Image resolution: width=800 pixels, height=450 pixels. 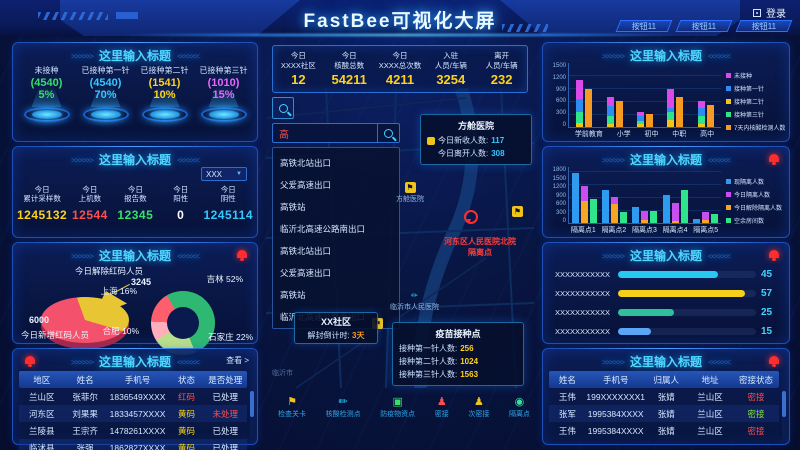 I want to click on gauge-unvaccinated: 未接种 (4540) 5%, so click(x=46, y=102).